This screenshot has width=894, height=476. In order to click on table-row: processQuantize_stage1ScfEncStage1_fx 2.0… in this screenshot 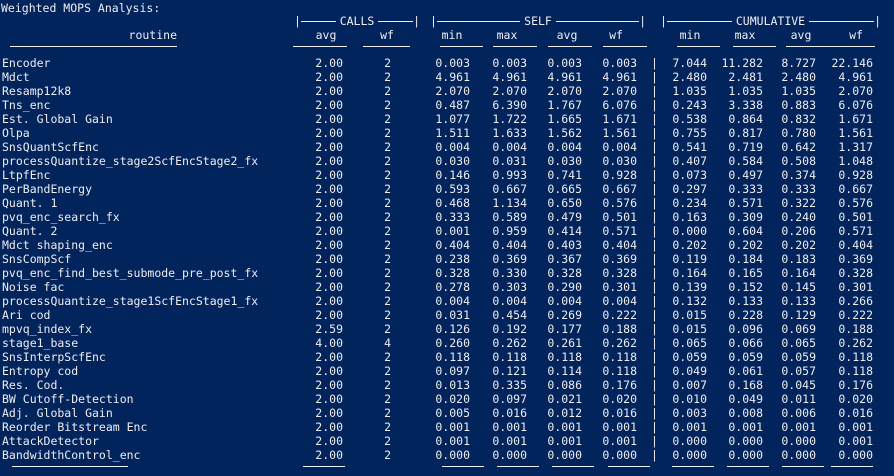, I will do `click(447, 301)`.